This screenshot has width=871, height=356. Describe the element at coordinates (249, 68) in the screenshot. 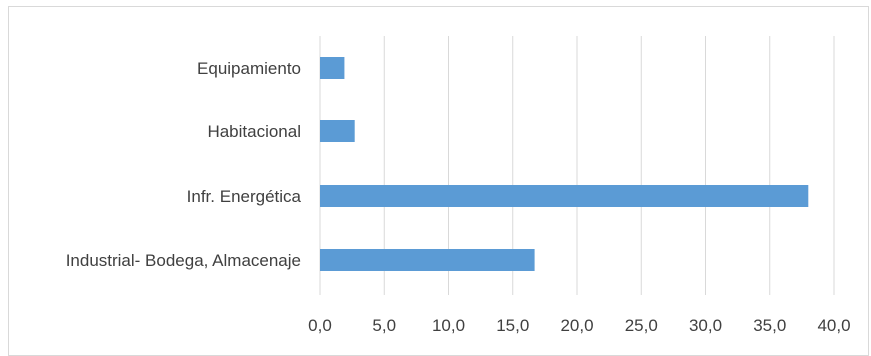

I see `category-label: Equipamiento` at that location.